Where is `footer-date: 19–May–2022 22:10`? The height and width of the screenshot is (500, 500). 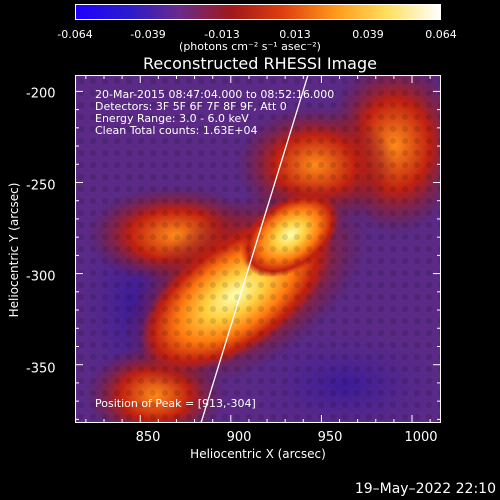
footer-date: 19–May–2022 22:10 is located at coordinates (425, 489).